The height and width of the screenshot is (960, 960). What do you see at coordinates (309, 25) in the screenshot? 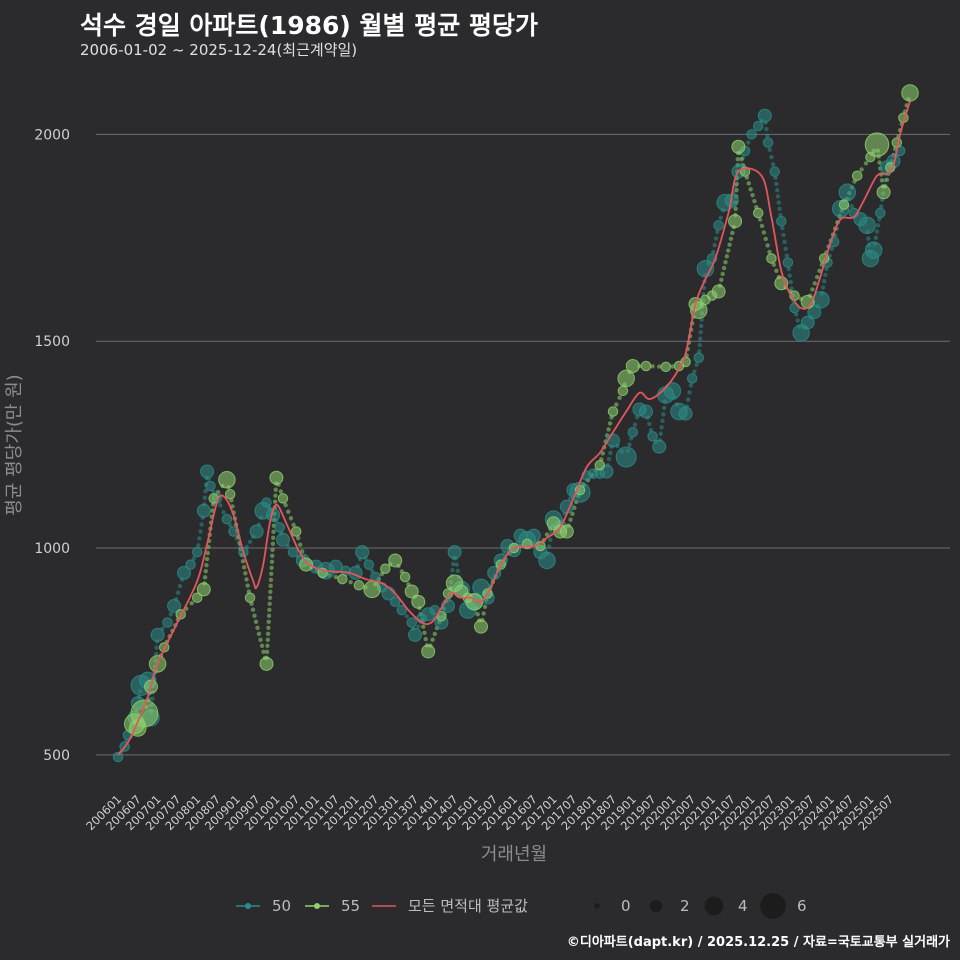
I see `chart-title: 석수 경일 아파트(1986) 월별 평균 평당가` at bounding box center [309, 25].